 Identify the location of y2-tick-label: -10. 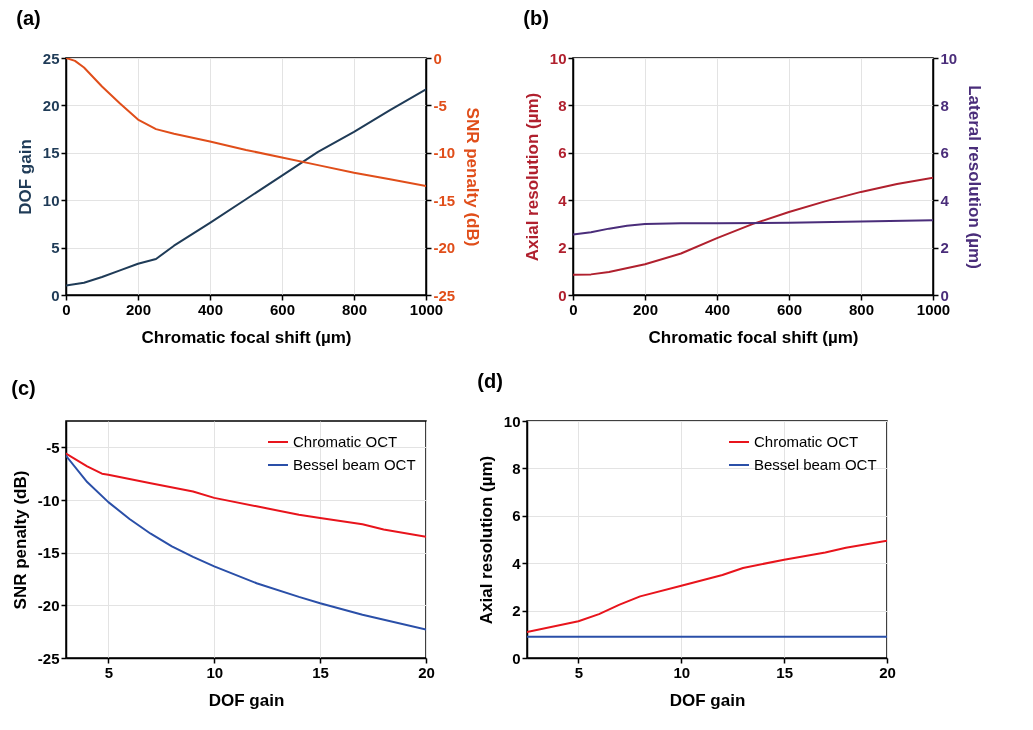
(444, 153).